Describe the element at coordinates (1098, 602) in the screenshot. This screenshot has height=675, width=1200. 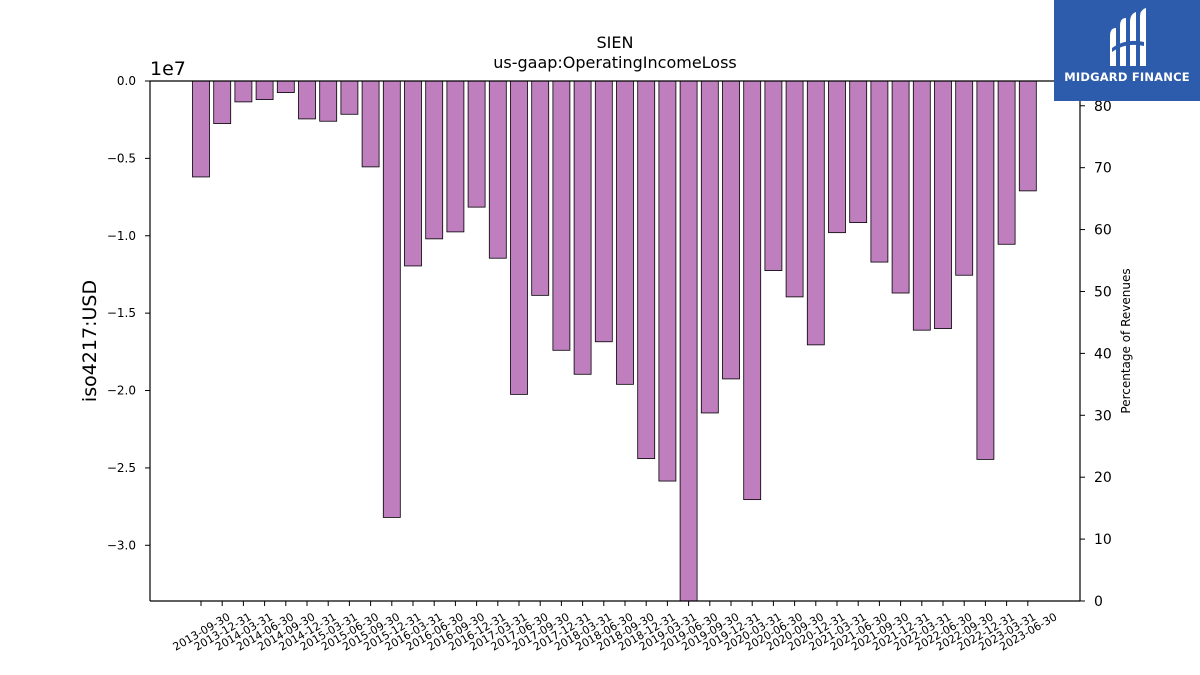
I see `y2-tick-label: 0` at that location.